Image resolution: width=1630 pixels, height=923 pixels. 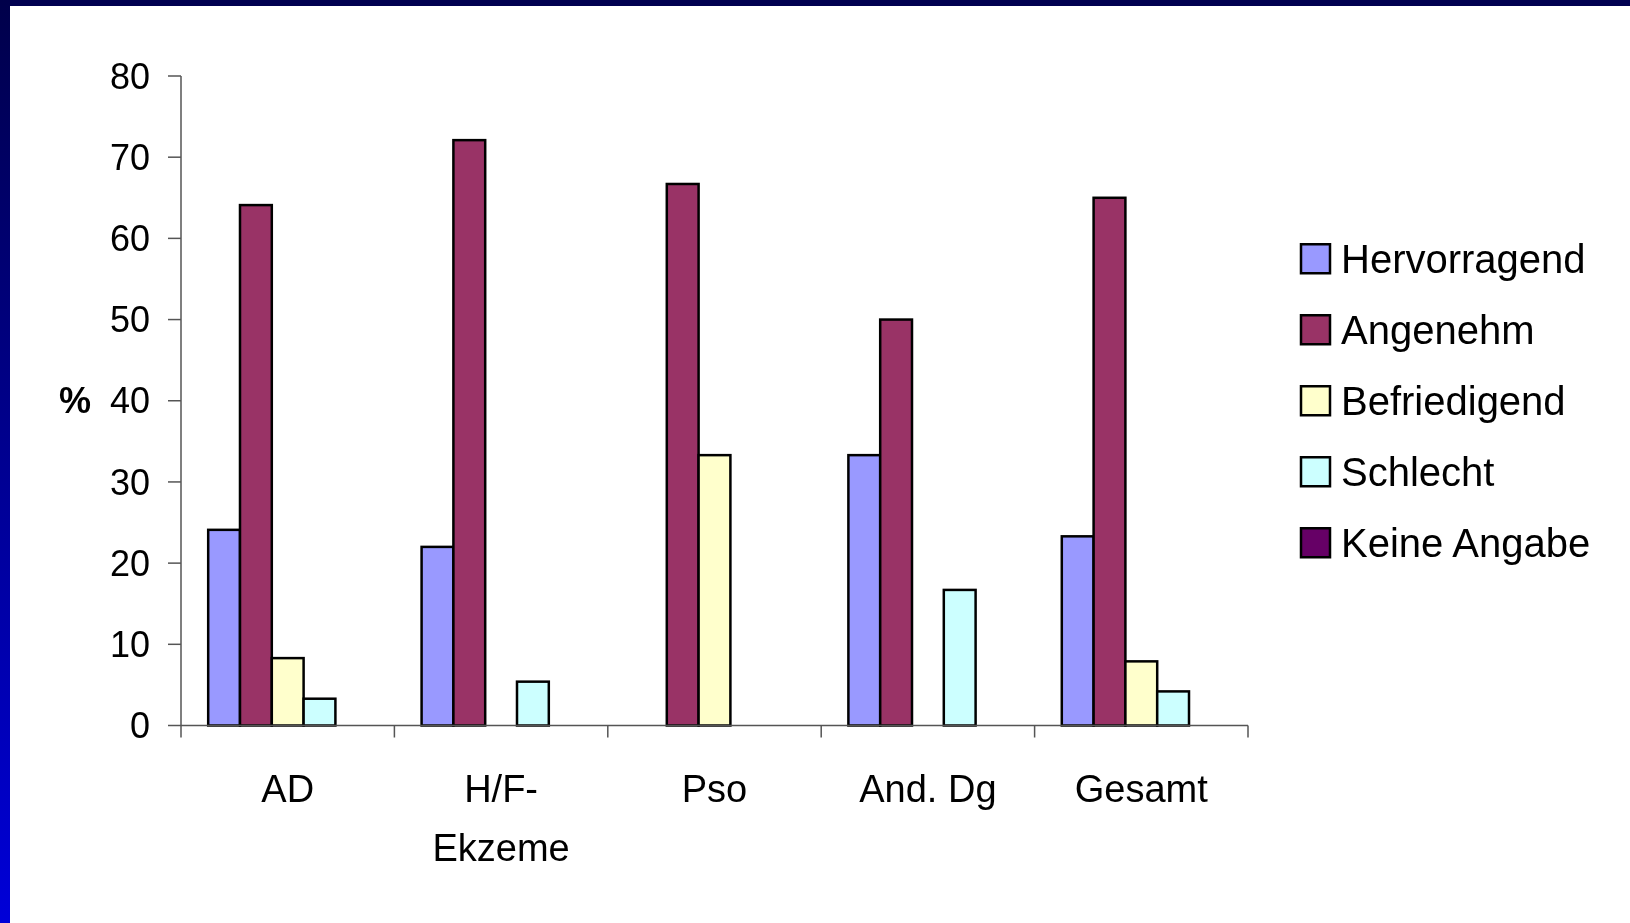 I want to click on y-axis-title: %, so click(x=74, y=401).